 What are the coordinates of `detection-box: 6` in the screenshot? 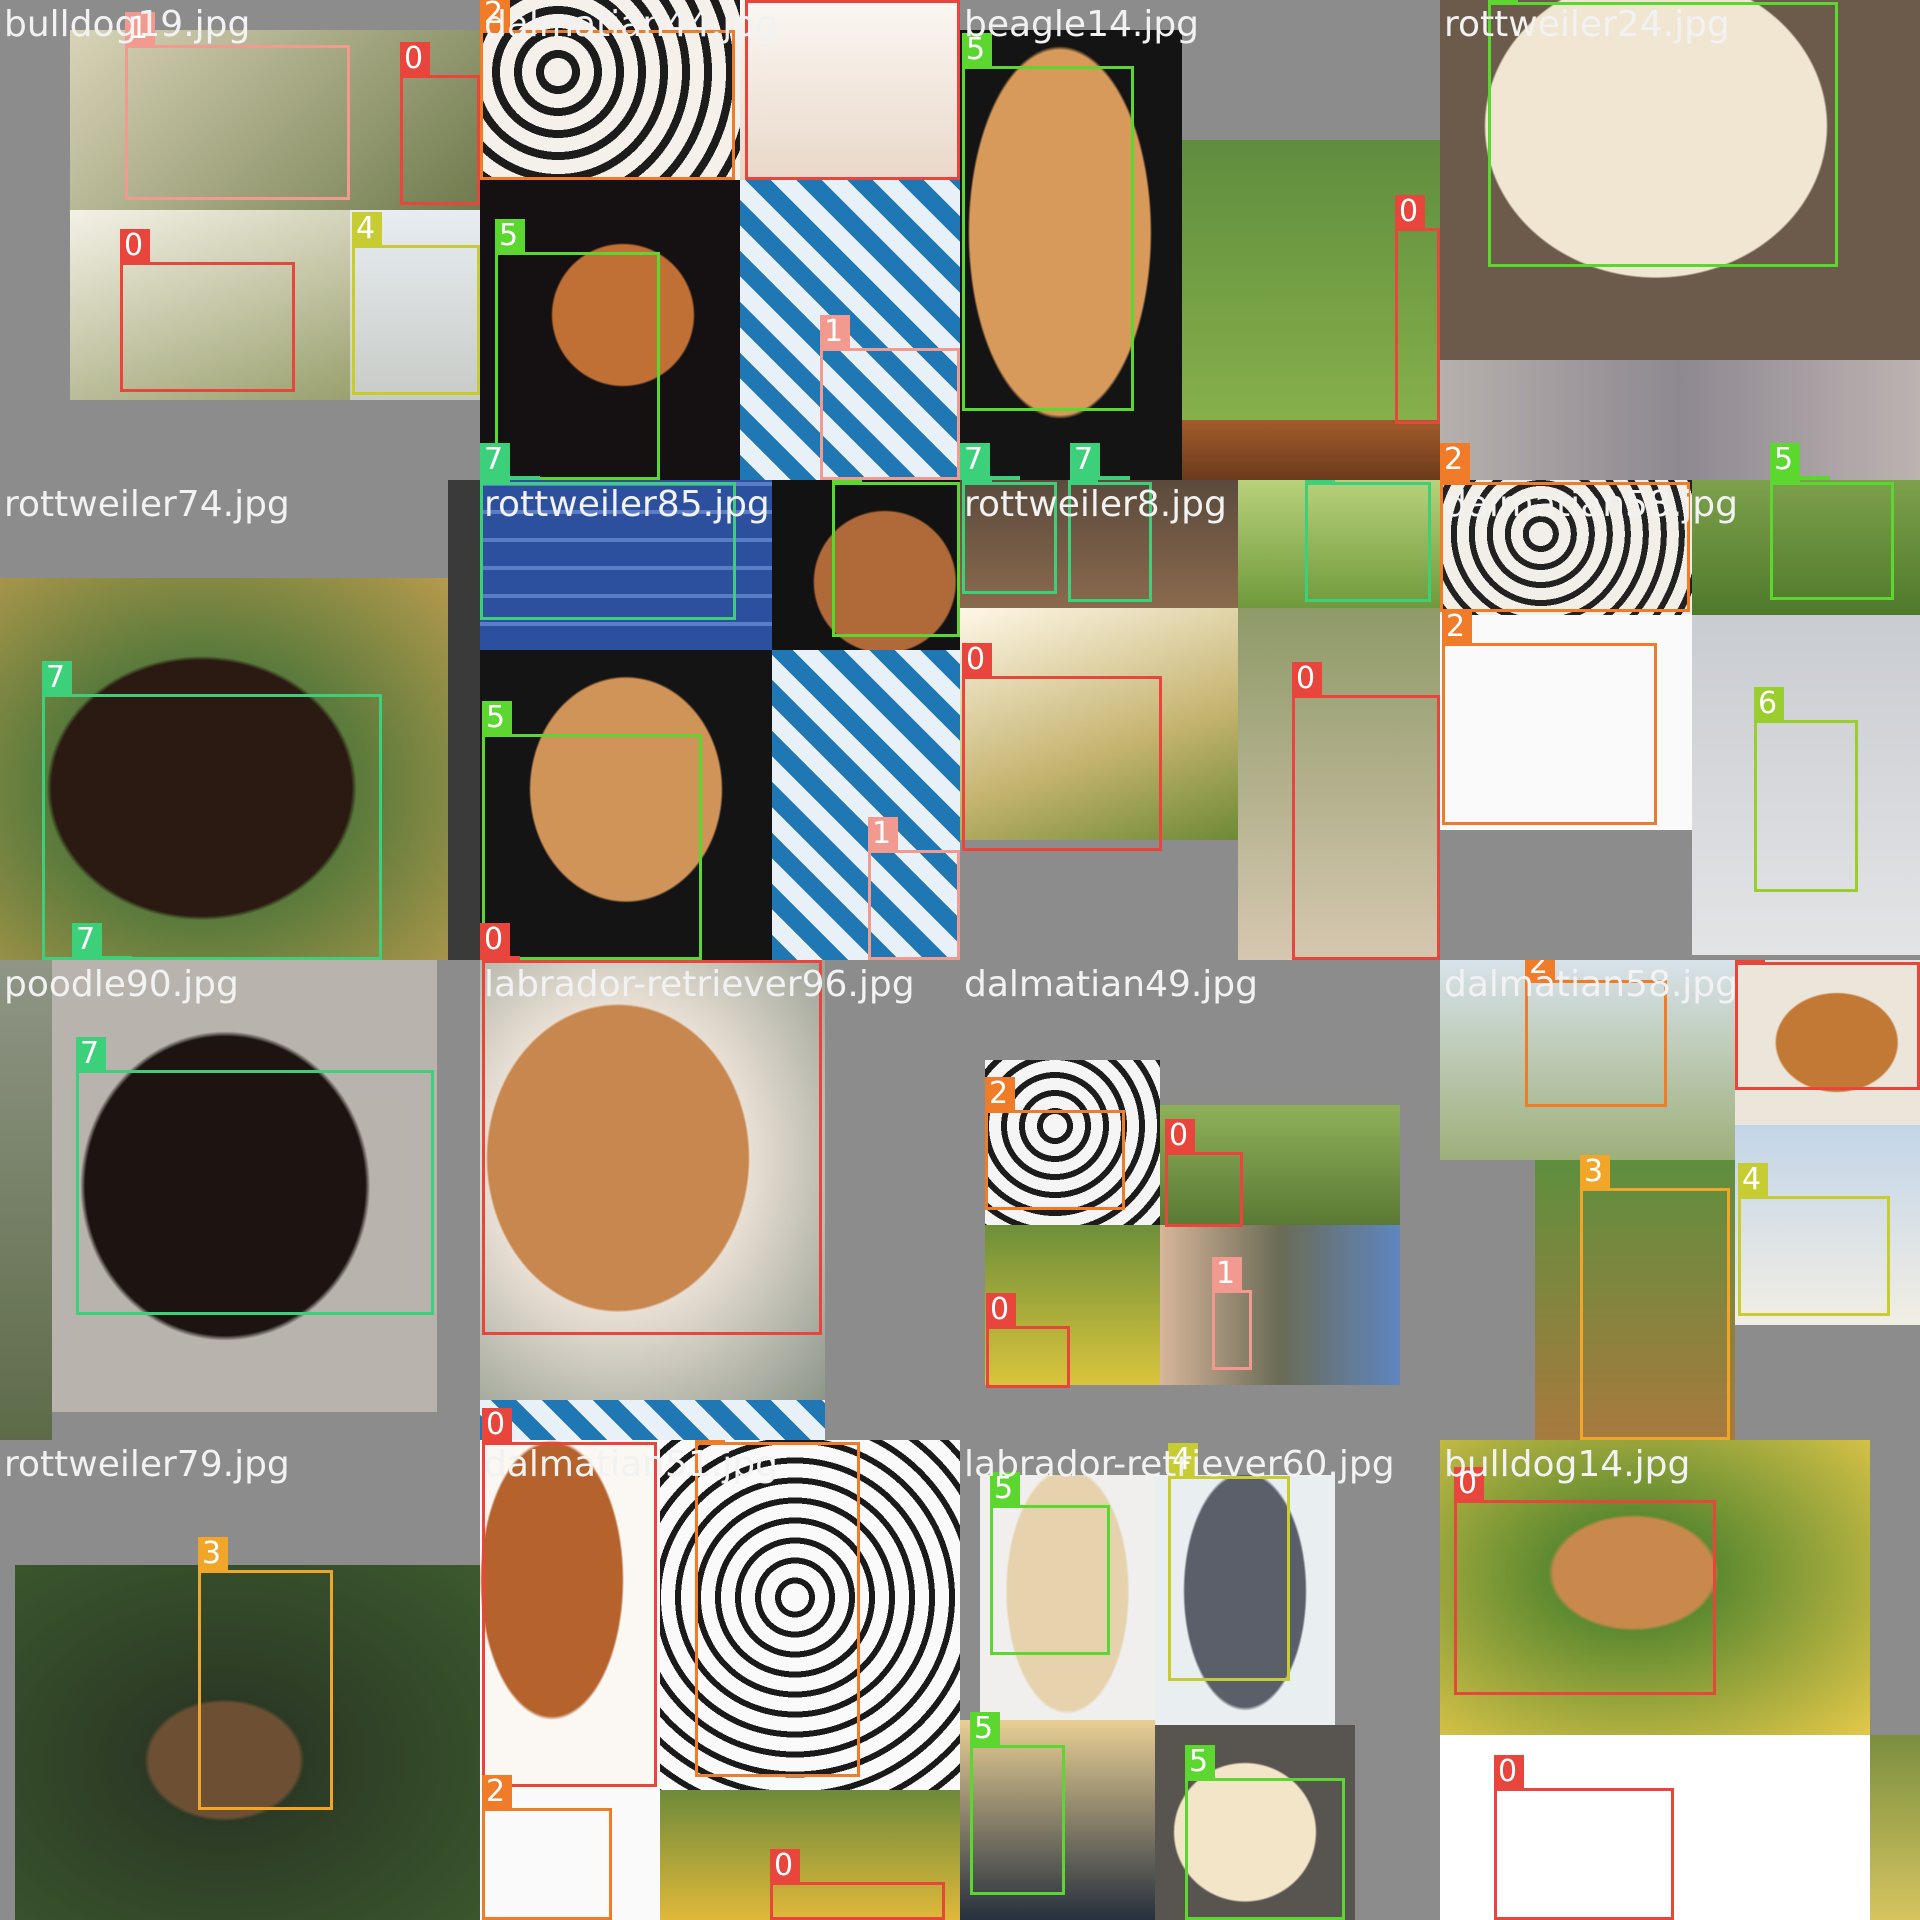 It's located at (1806, 789).